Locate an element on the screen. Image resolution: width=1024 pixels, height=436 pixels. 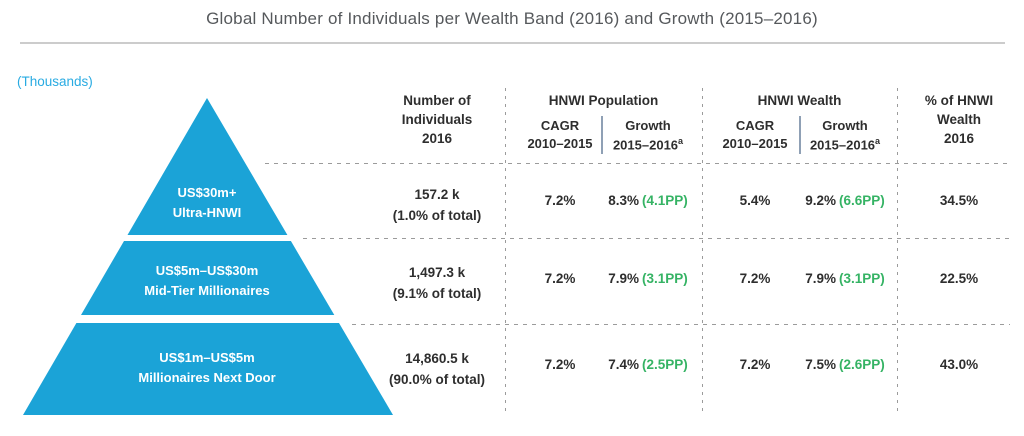
header-line: Number of is located at coordinates (437, 100).